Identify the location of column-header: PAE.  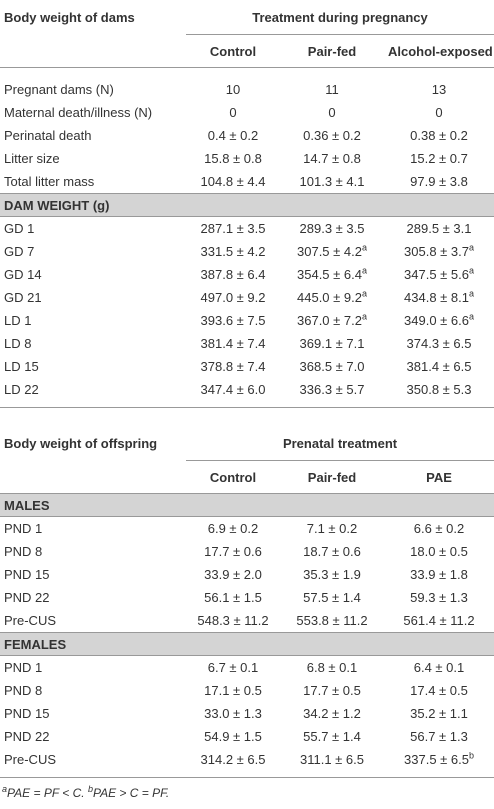
(439, 477).